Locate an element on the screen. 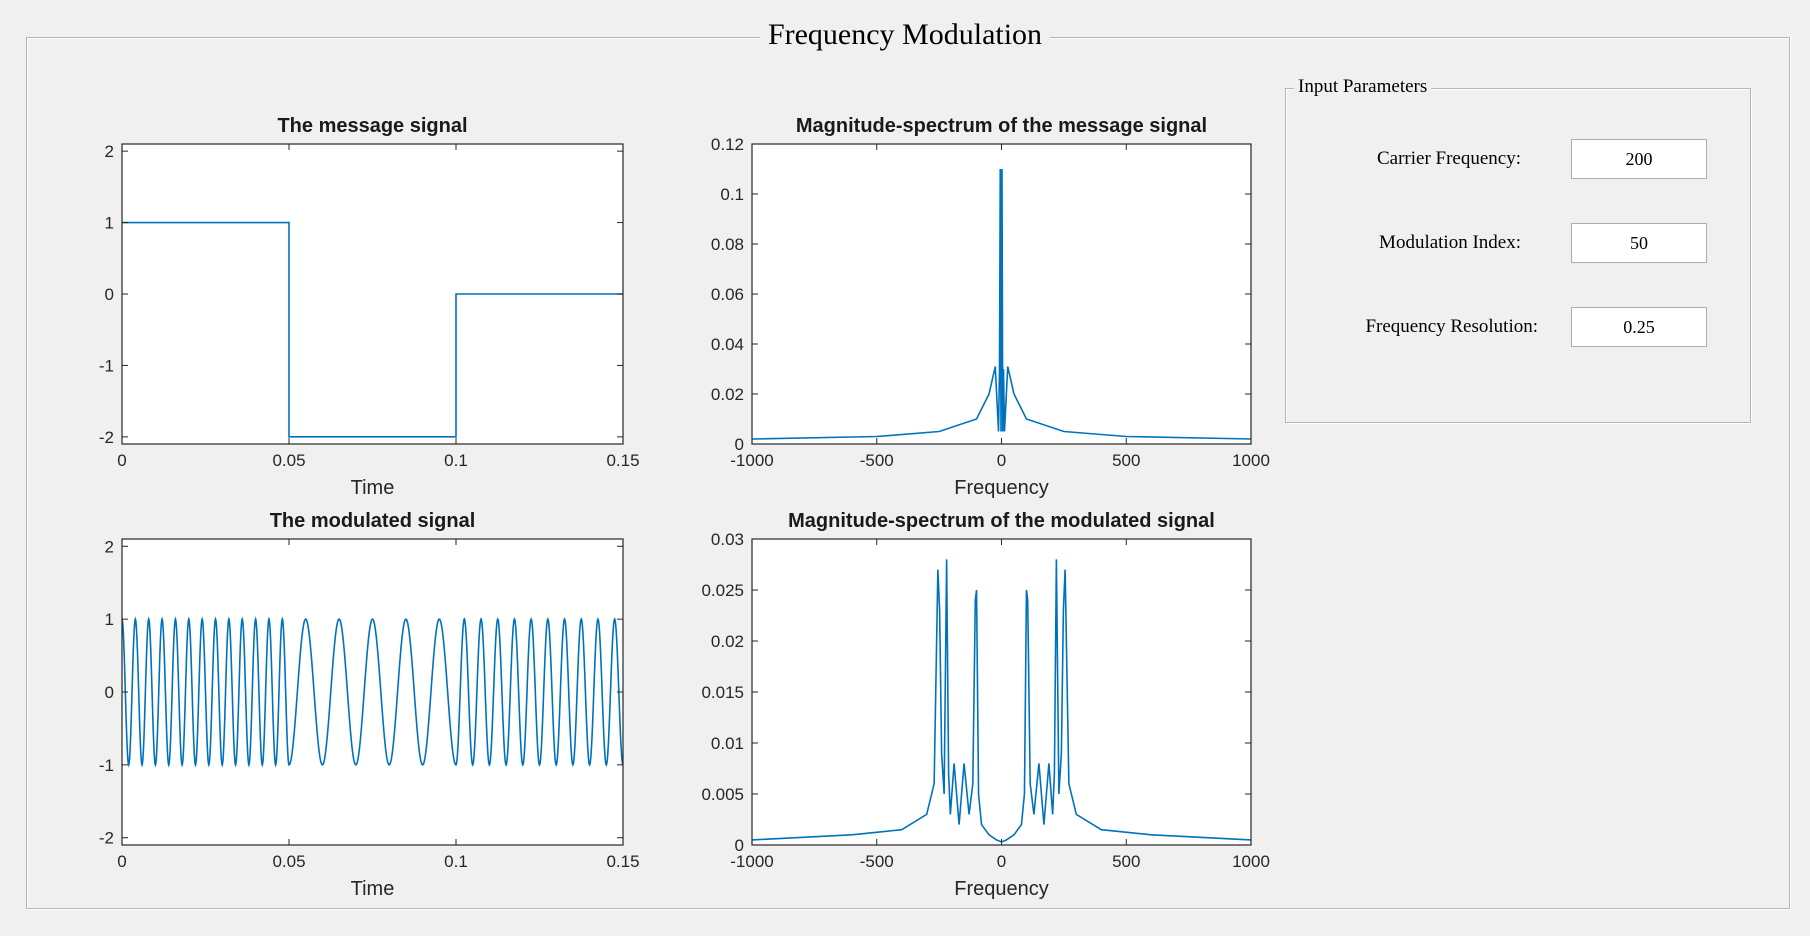 The width and height of the screenshot is (1810, 936). input-parameters-title: Input Parameters is located at coordinates (1363, 87).